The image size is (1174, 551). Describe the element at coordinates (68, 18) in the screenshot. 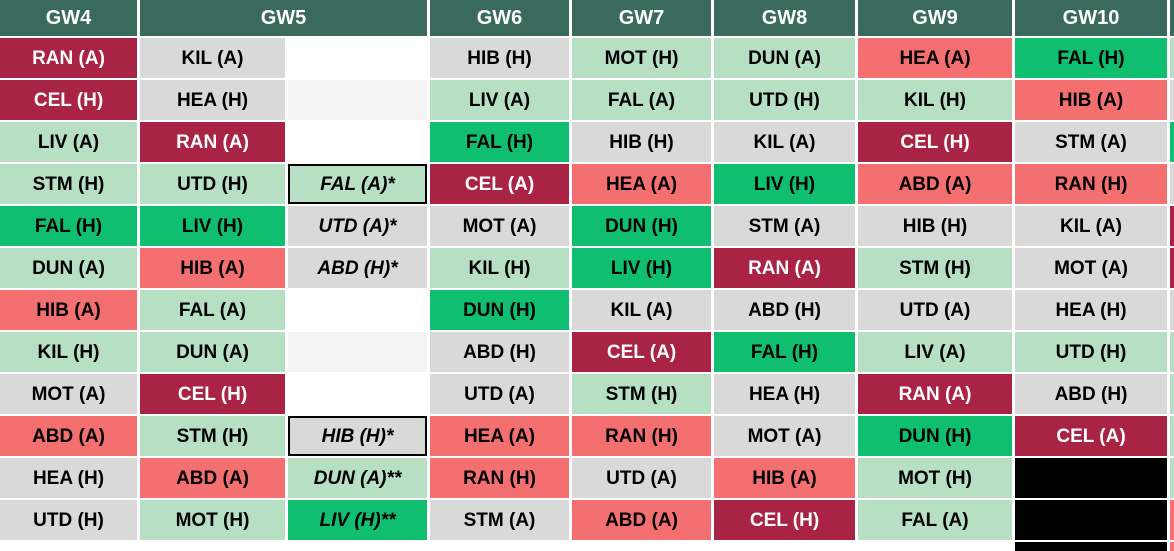

I see `header-cell-gw4: GW4` at that location.